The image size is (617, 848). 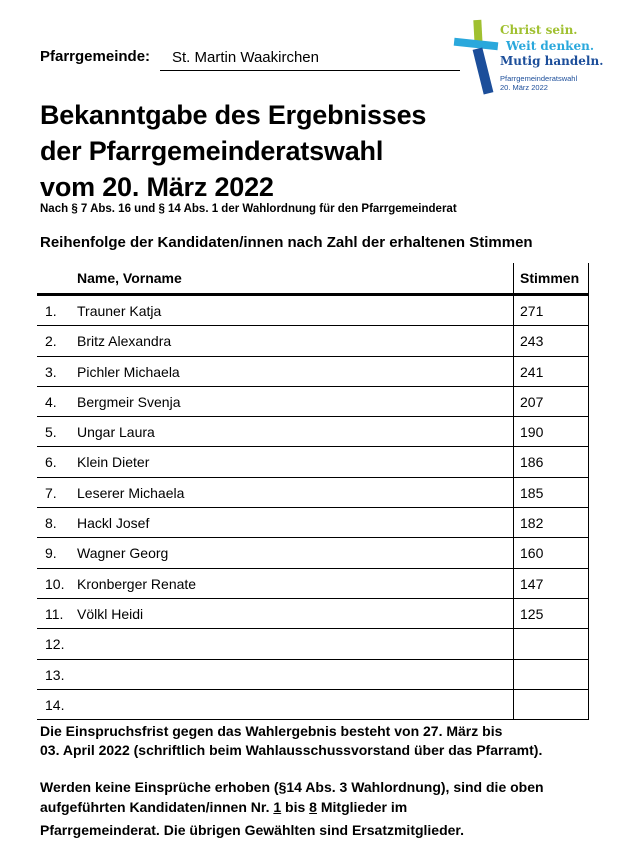 I want to click on vote-count: 160, so click(x=551, y=553).